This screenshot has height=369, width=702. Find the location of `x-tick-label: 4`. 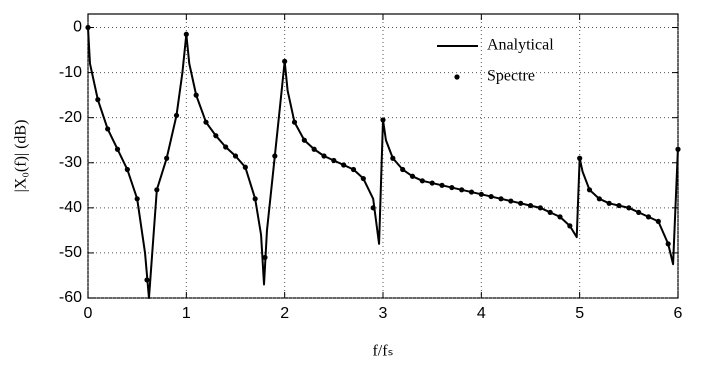

x-tick-label: 4 is located at coordinates (481, 313).